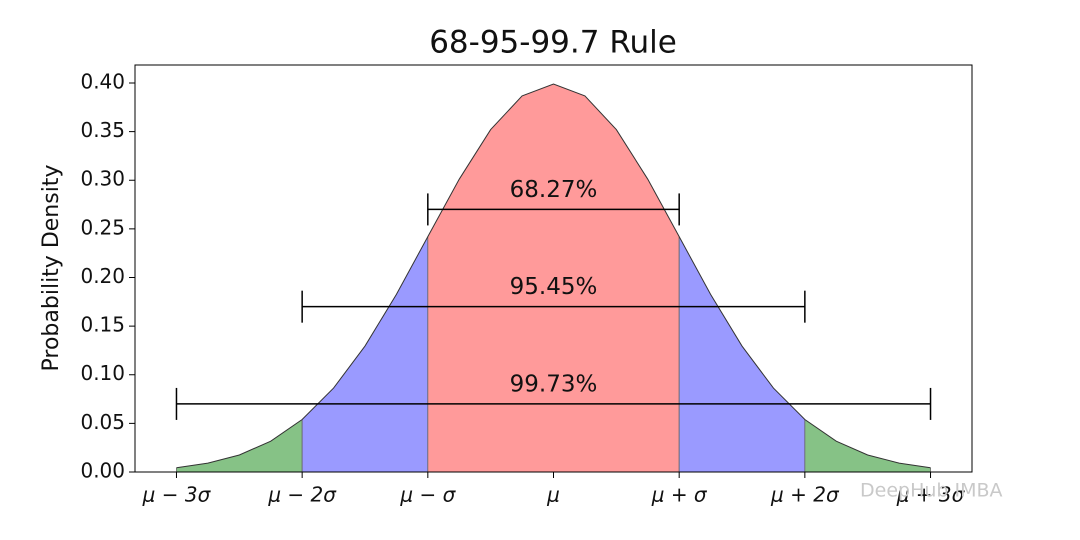 The width and height of the screenshot is (1080, 540). What do you see at coordinates (102, 373) in the screenshot?
I see `y-tick-label: 0.10` at bounding box center [102, 373].